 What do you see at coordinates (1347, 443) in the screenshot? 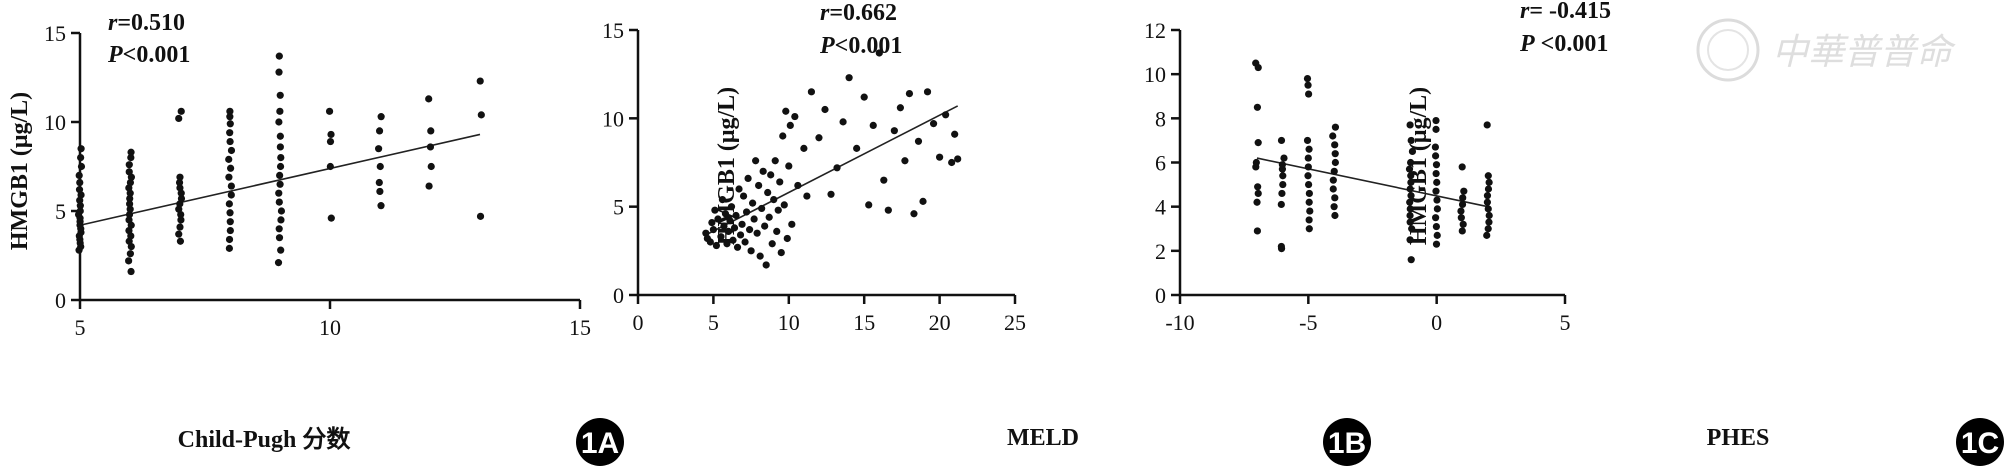
I see `panel-label: 1B` at bounding box center [1347, 443].